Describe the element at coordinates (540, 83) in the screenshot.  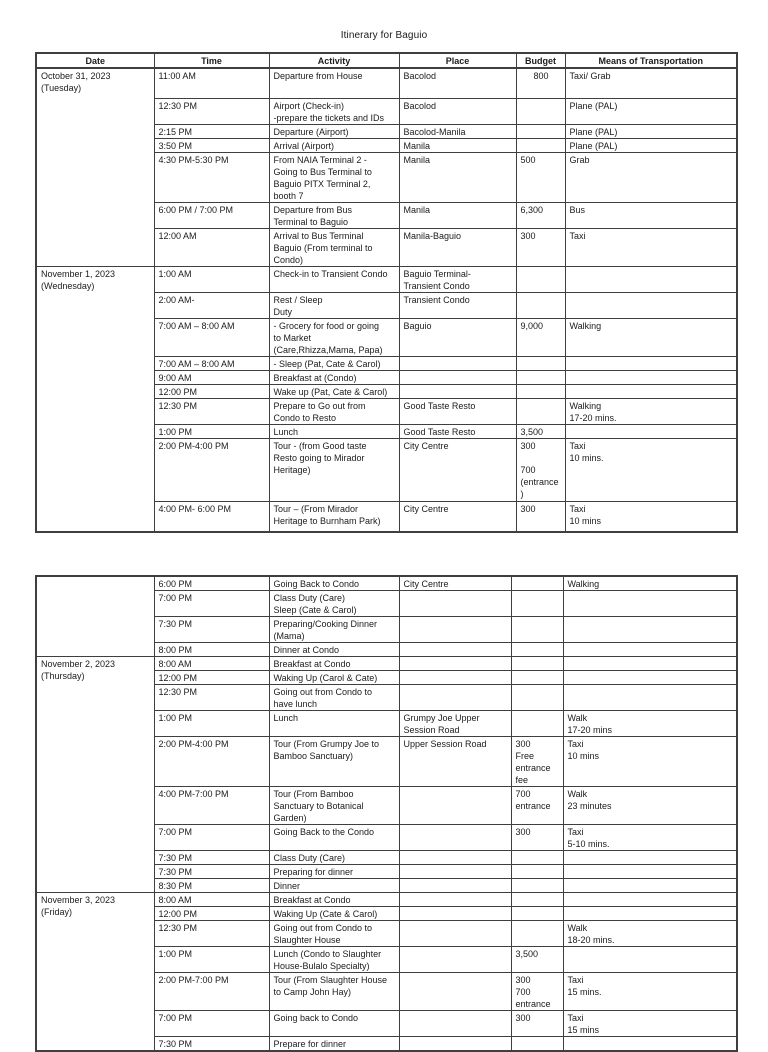
I see `cell-budget: 800` at that location.